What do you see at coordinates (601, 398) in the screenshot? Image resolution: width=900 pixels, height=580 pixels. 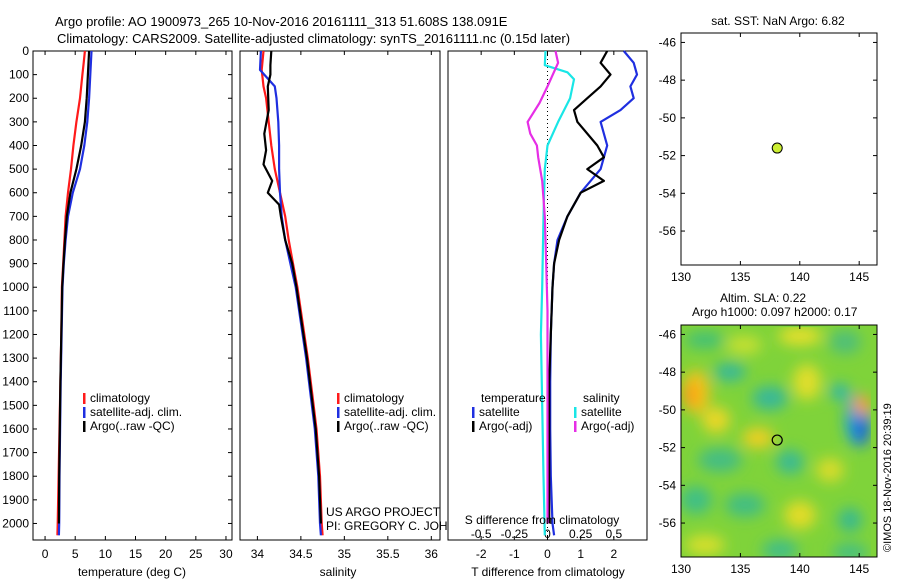 I see `salinity-legend-title: salinity` at bounding box center [601, 398].